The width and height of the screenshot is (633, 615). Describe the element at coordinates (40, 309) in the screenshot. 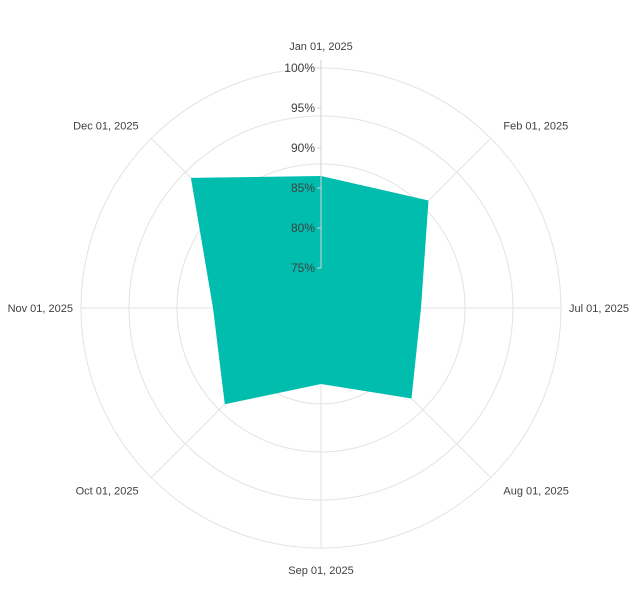

I see `category-label: Nov 01, 2025` at that location.